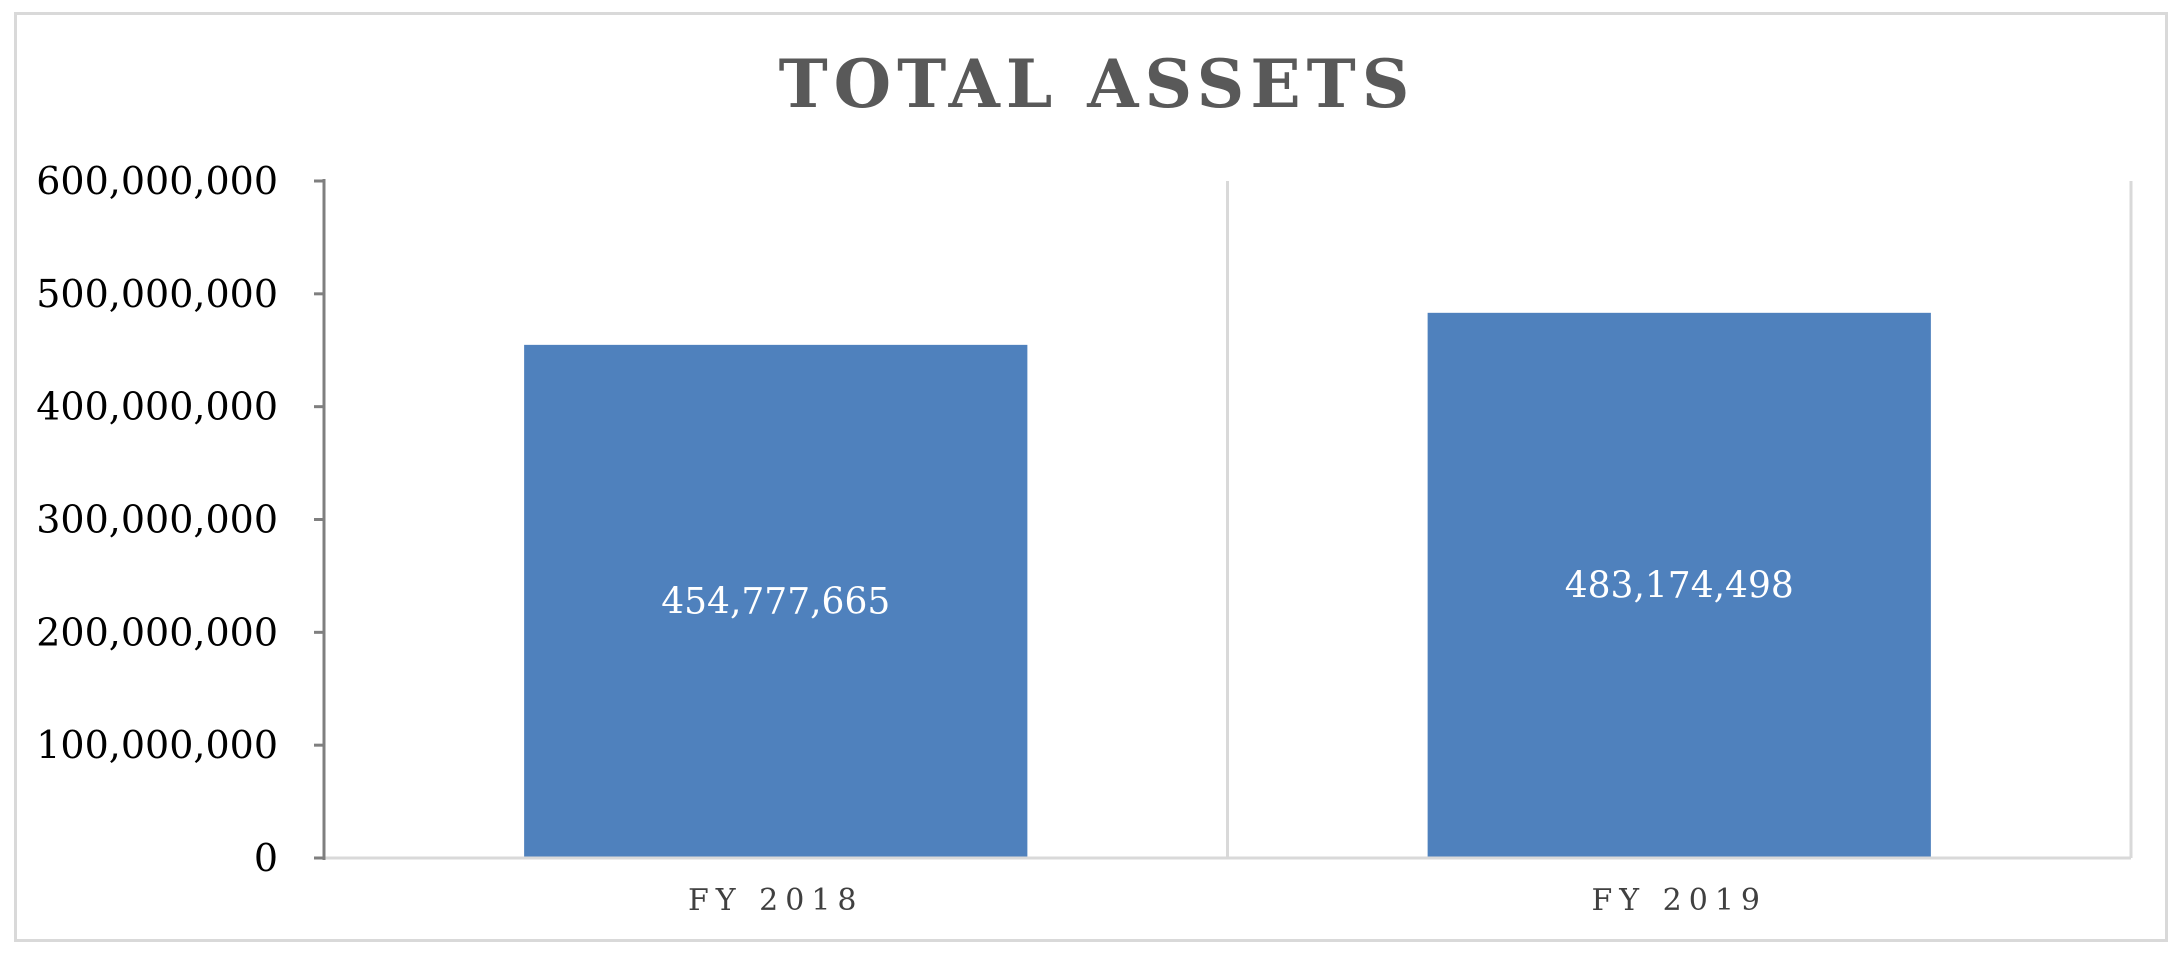  What do you see at coordinates (157, 294) in the screenshot?
I see `y-tick-label: 500,000,000` at bounding box center [157, 294].